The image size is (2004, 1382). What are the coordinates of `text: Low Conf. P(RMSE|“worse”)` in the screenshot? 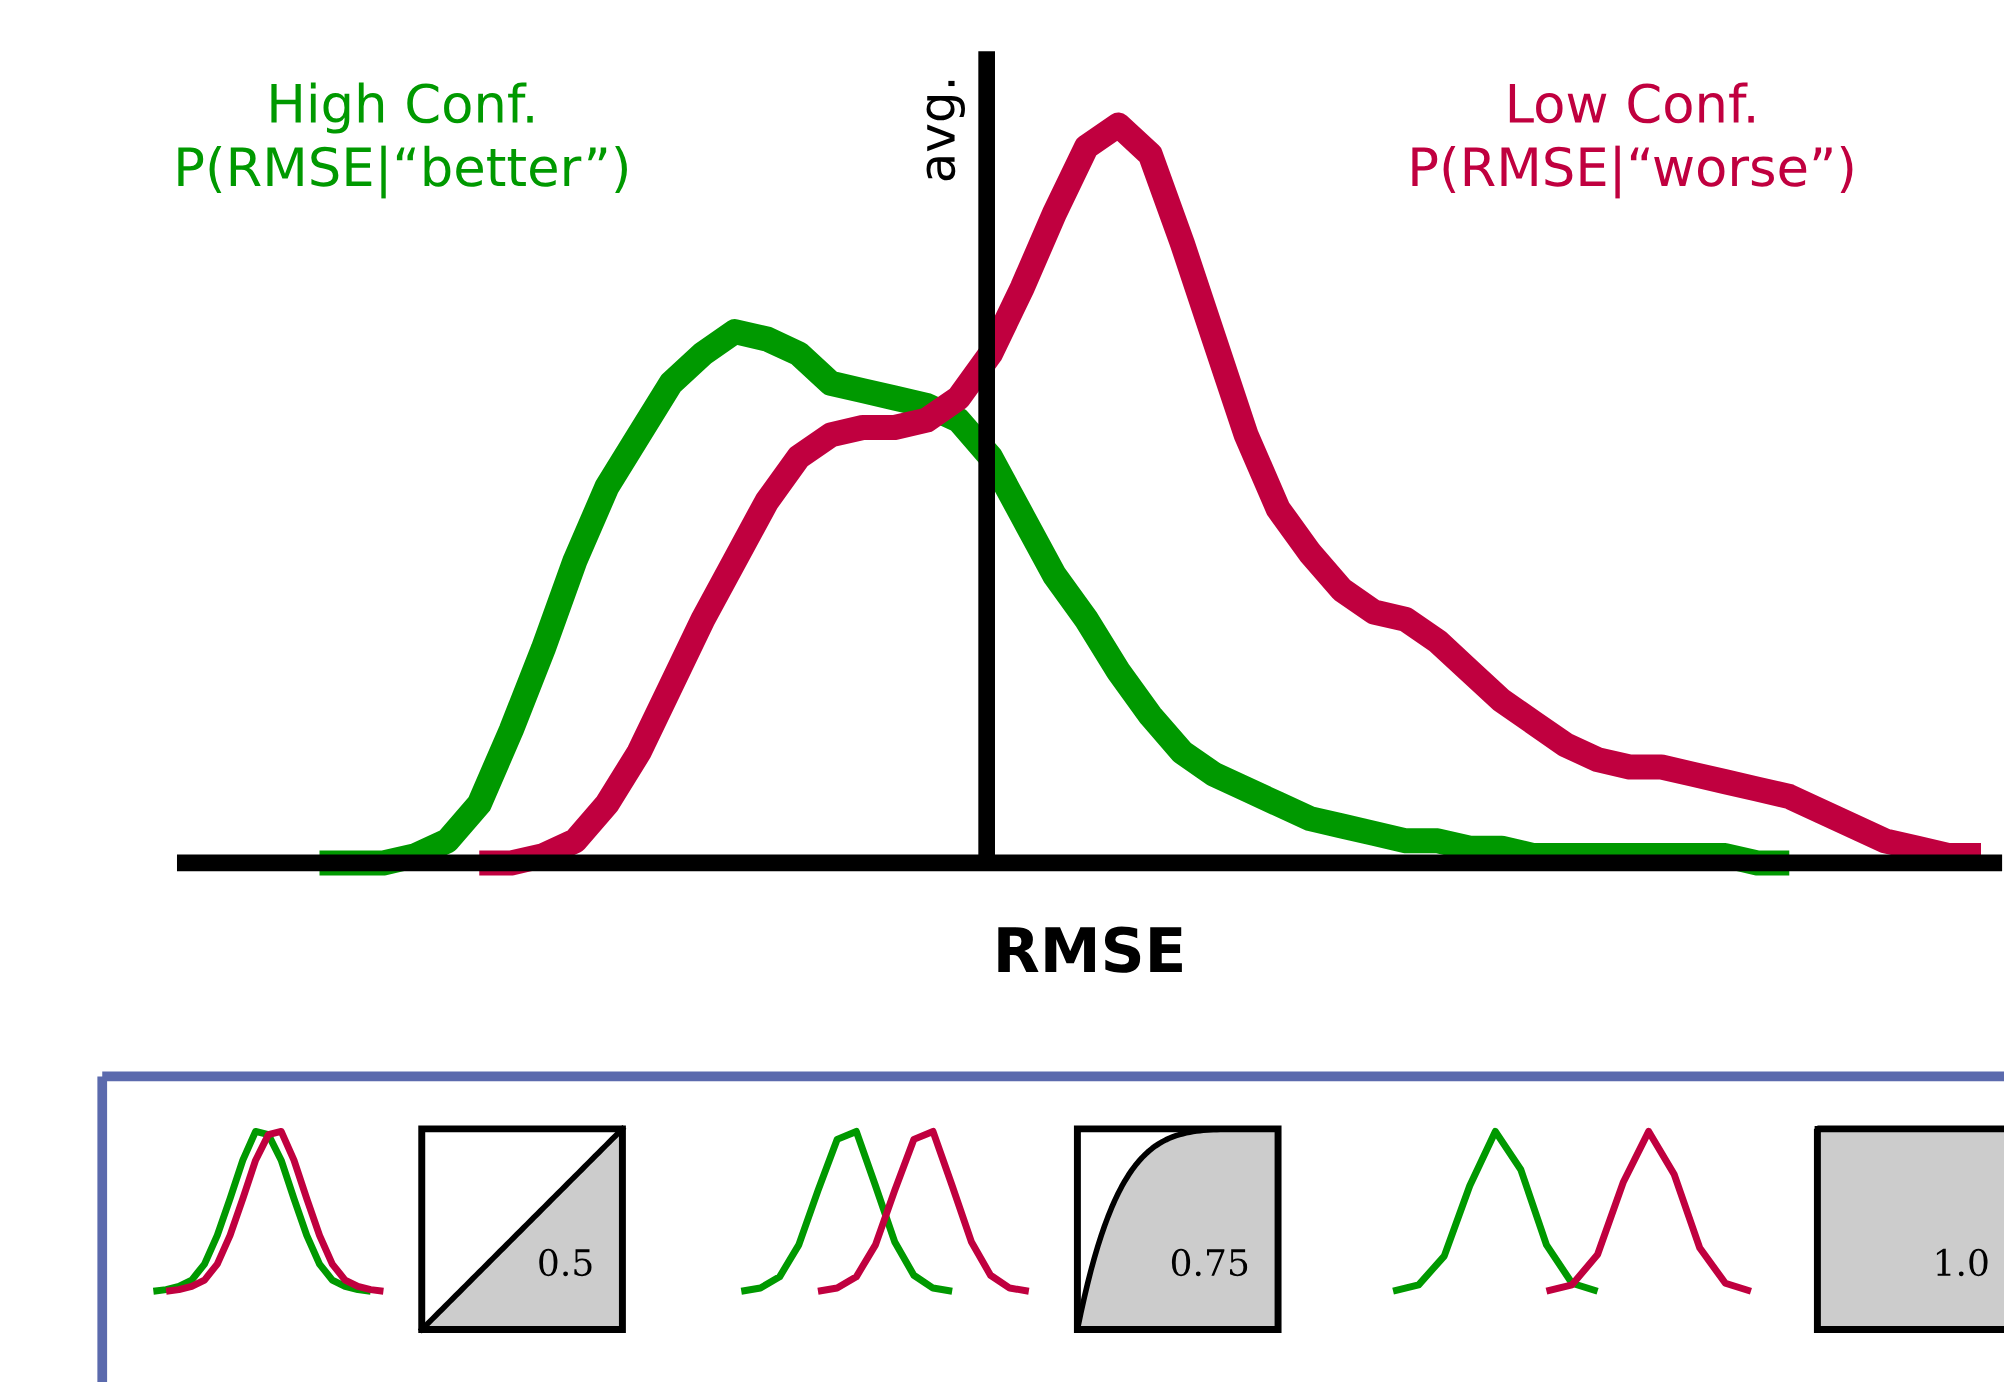 It's located at (1632, 140).